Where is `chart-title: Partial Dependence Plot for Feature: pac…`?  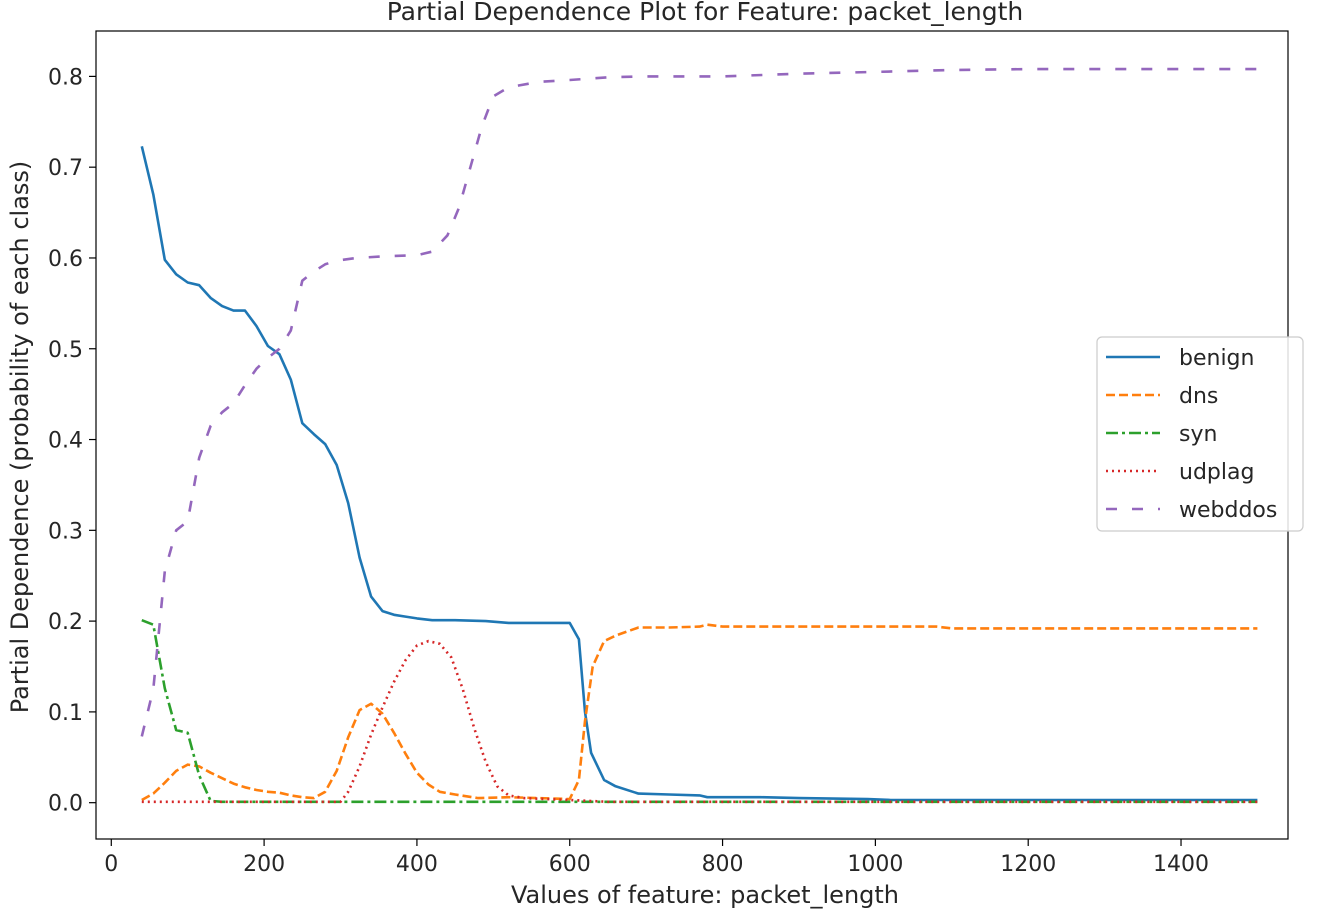
chart-title: Partial Dependence Plot for Feature: pac… is located at coordinates (705, 13).